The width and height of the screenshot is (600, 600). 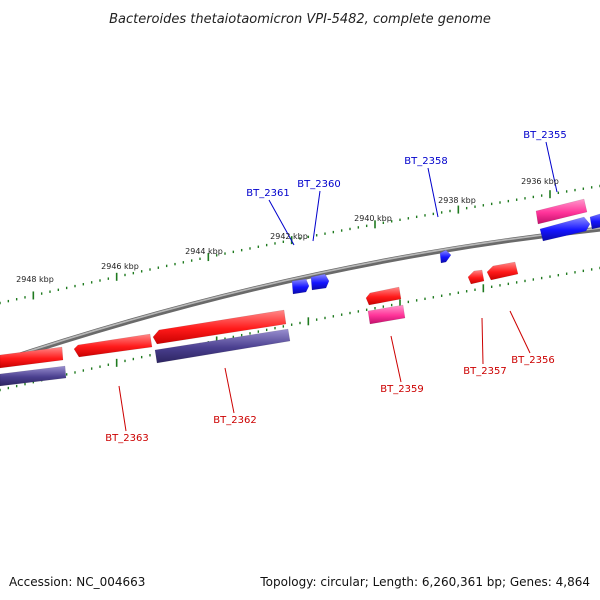 I want to click on gene-label: BT_2361, so click(x=267, y=193).